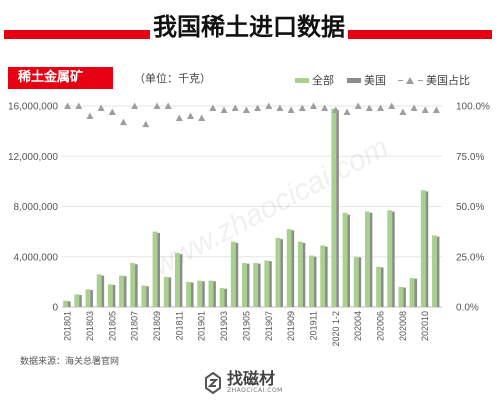  What do you see at coordinates (252, 115) in the screenshot?
I see `share-markers` at bounding box center [252, 115].